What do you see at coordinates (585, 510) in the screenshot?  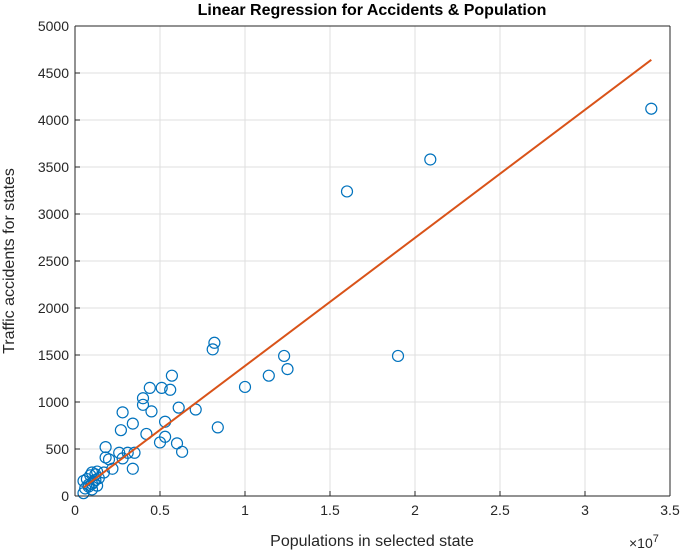 I see `x-tick-label: 3` at bounding box center [585, 510].